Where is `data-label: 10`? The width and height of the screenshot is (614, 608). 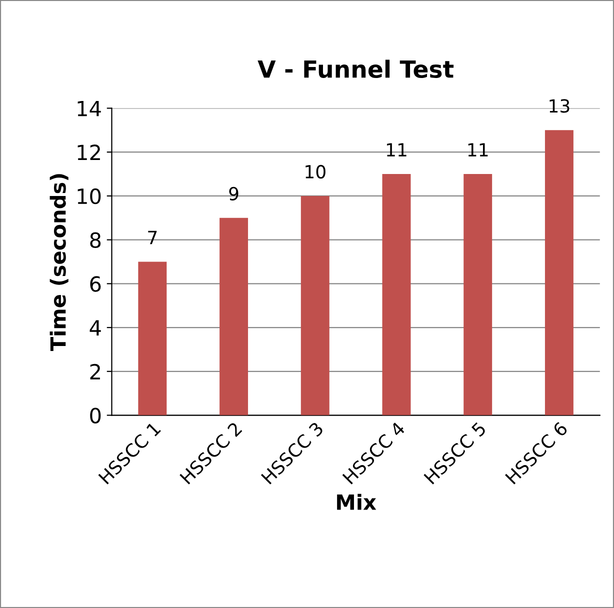 data-label: 10 is located at coordinates (316, 171).